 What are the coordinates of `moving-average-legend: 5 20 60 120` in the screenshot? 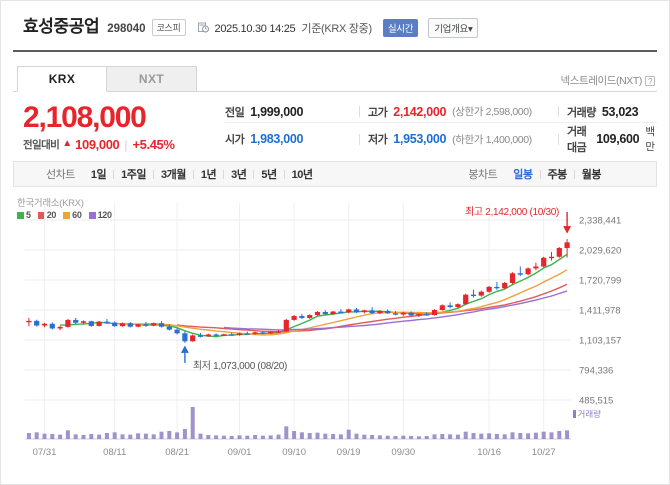 It's located at (64, 215).